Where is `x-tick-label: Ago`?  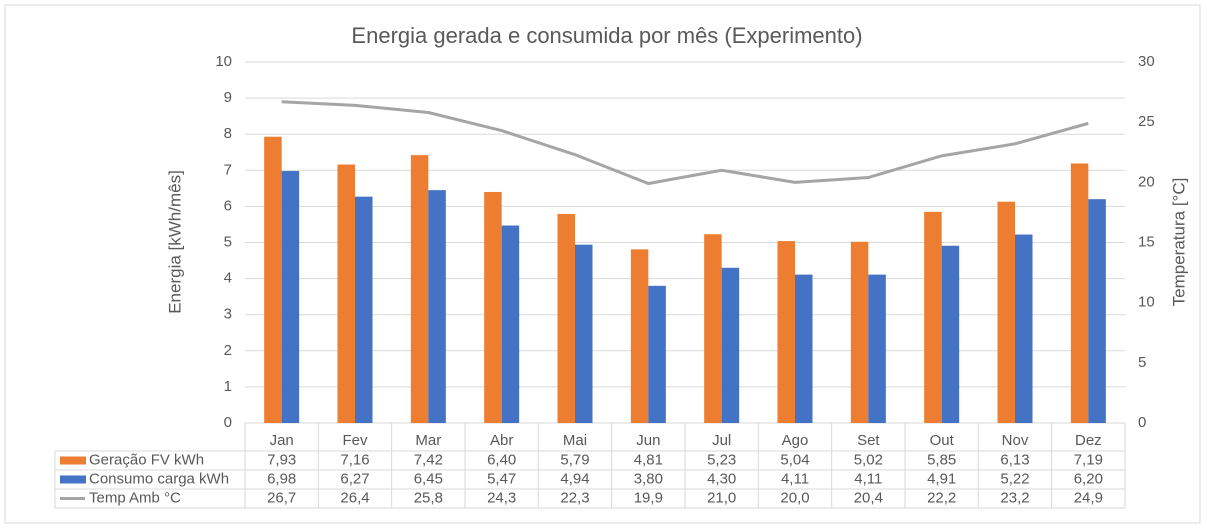 x-tick-label: Ago is located at coordinates (795, 440).